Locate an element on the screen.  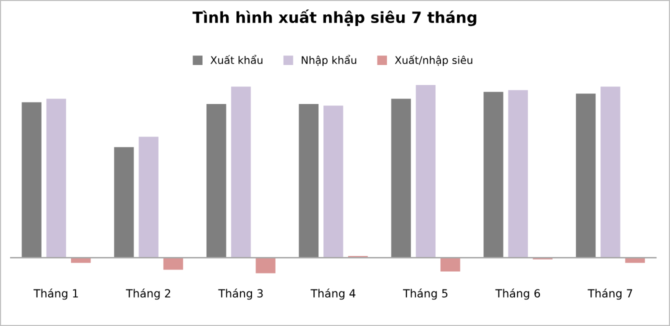
x-tick-label: Tháng 6 is located at coordinates (517, 294).